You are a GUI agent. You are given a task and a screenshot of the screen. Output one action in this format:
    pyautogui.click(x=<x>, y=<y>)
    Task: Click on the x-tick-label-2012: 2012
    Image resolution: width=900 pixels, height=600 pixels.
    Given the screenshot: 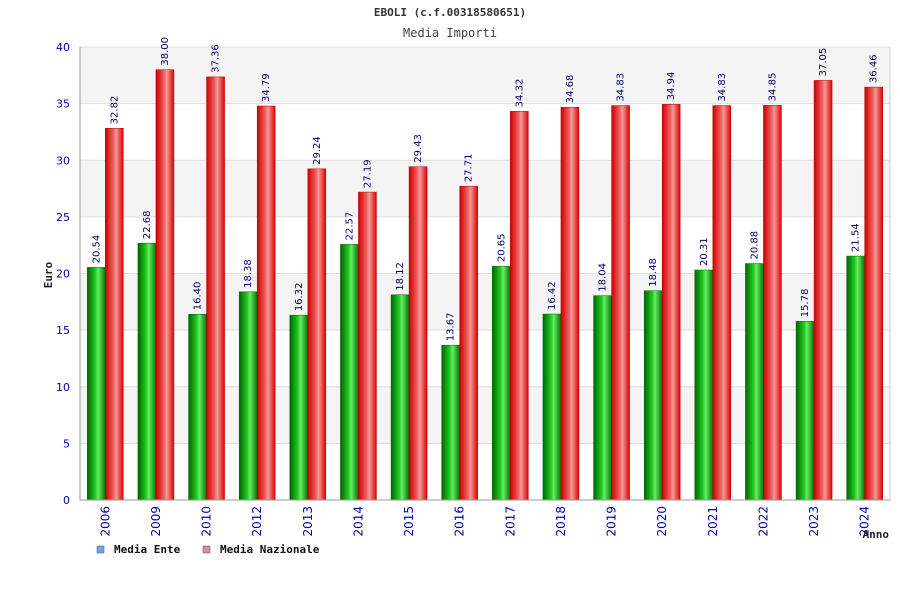 What is the action you would take?
    pyautogui.click(x=257, y=521)
    